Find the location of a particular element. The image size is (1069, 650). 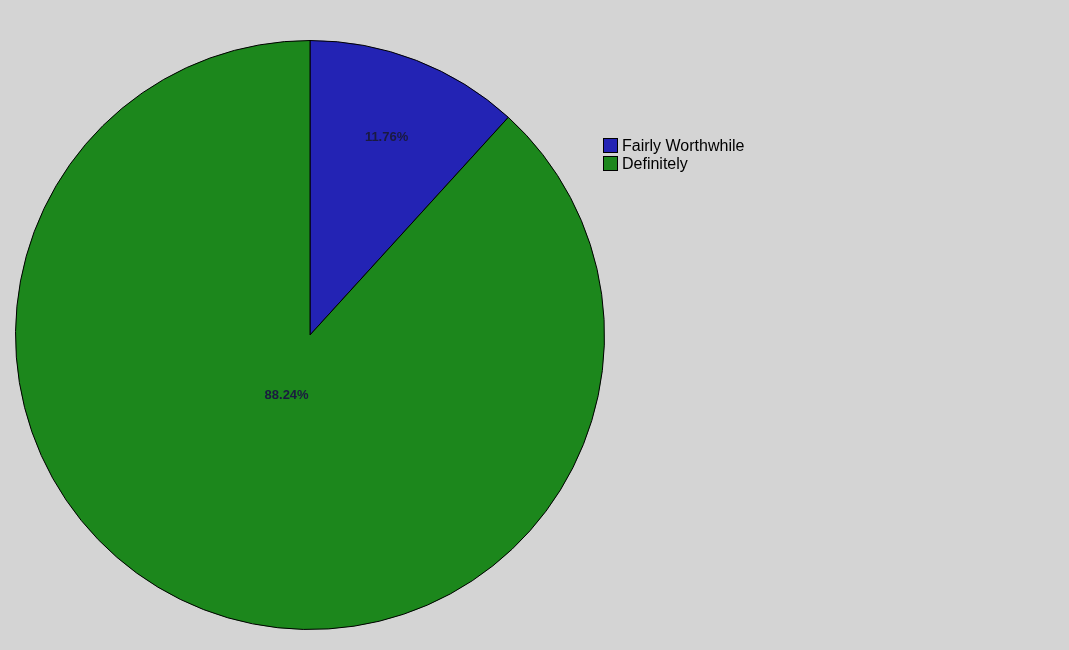

data-label: 88.24% is located at coordinates (287, 394).